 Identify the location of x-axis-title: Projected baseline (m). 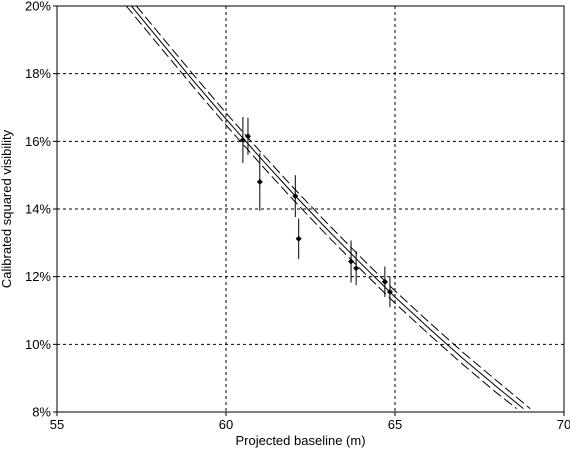
(300, 440).